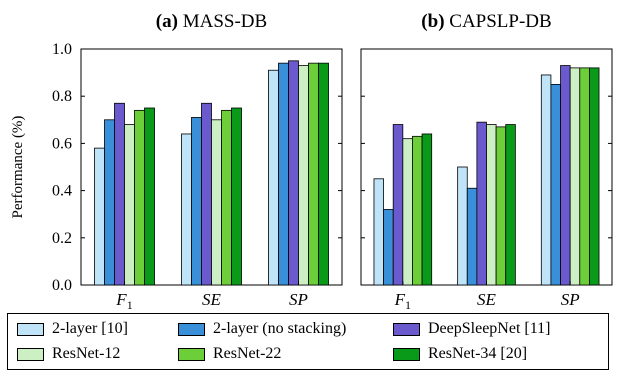  I want to click on y-tick-label: 0.0, so click(62, 285).